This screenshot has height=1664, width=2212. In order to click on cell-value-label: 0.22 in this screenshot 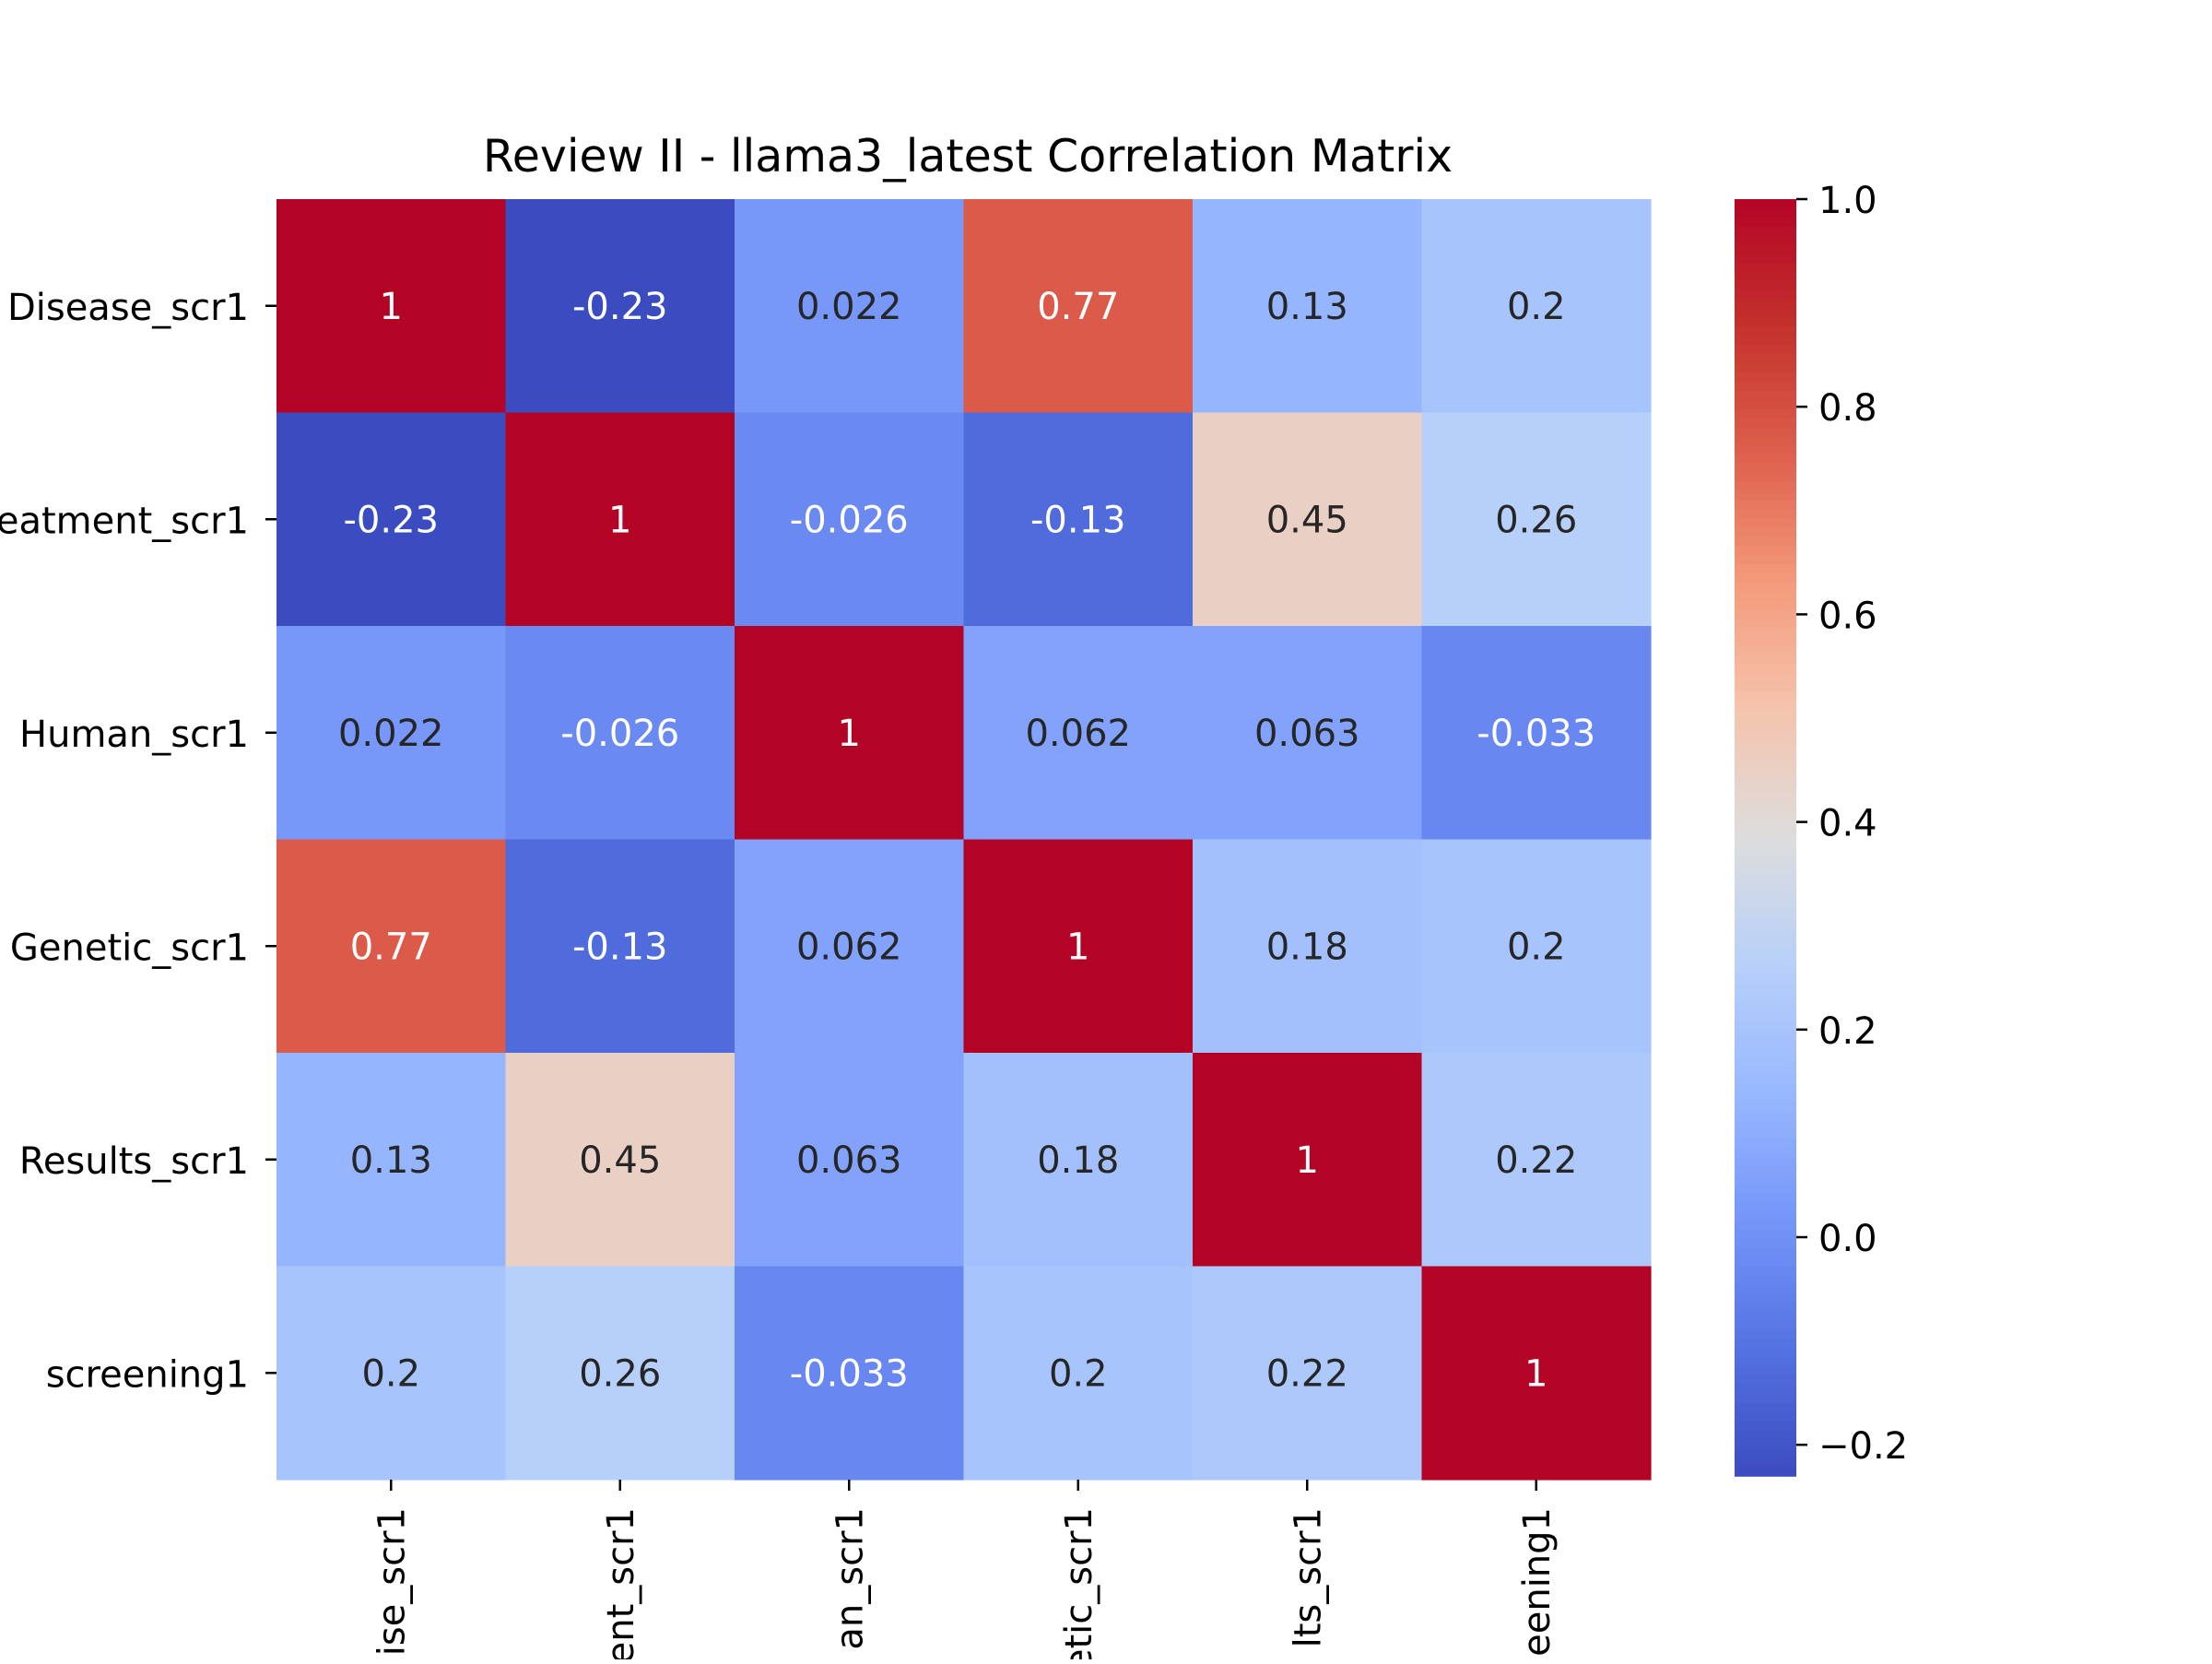, I will do `click(1307, 1373)`.